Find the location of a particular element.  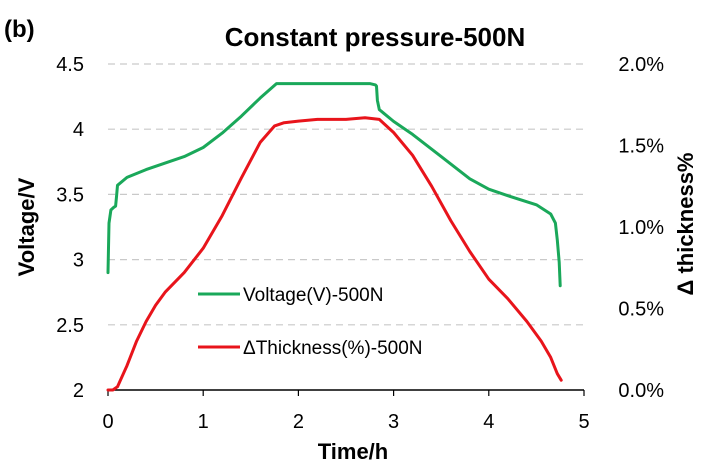

legend: Voltage(V)-500N ΔThickness(%)-500N is located at coordinates (310, 322).